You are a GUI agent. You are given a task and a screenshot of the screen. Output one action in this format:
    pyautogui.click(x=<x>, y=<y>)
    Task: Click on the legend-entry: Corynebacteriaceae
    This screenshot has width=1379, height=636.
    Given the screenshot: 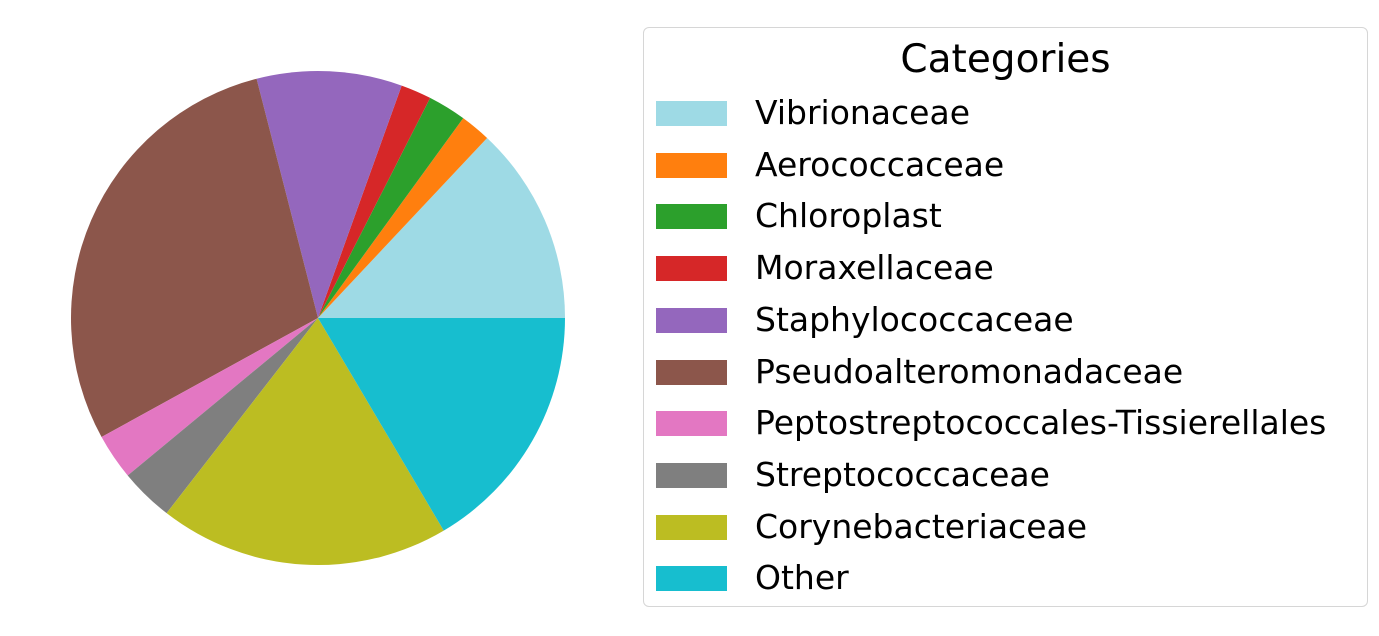 What is the action you would take?
    pyautogui.click(x=1006, y=527)
    